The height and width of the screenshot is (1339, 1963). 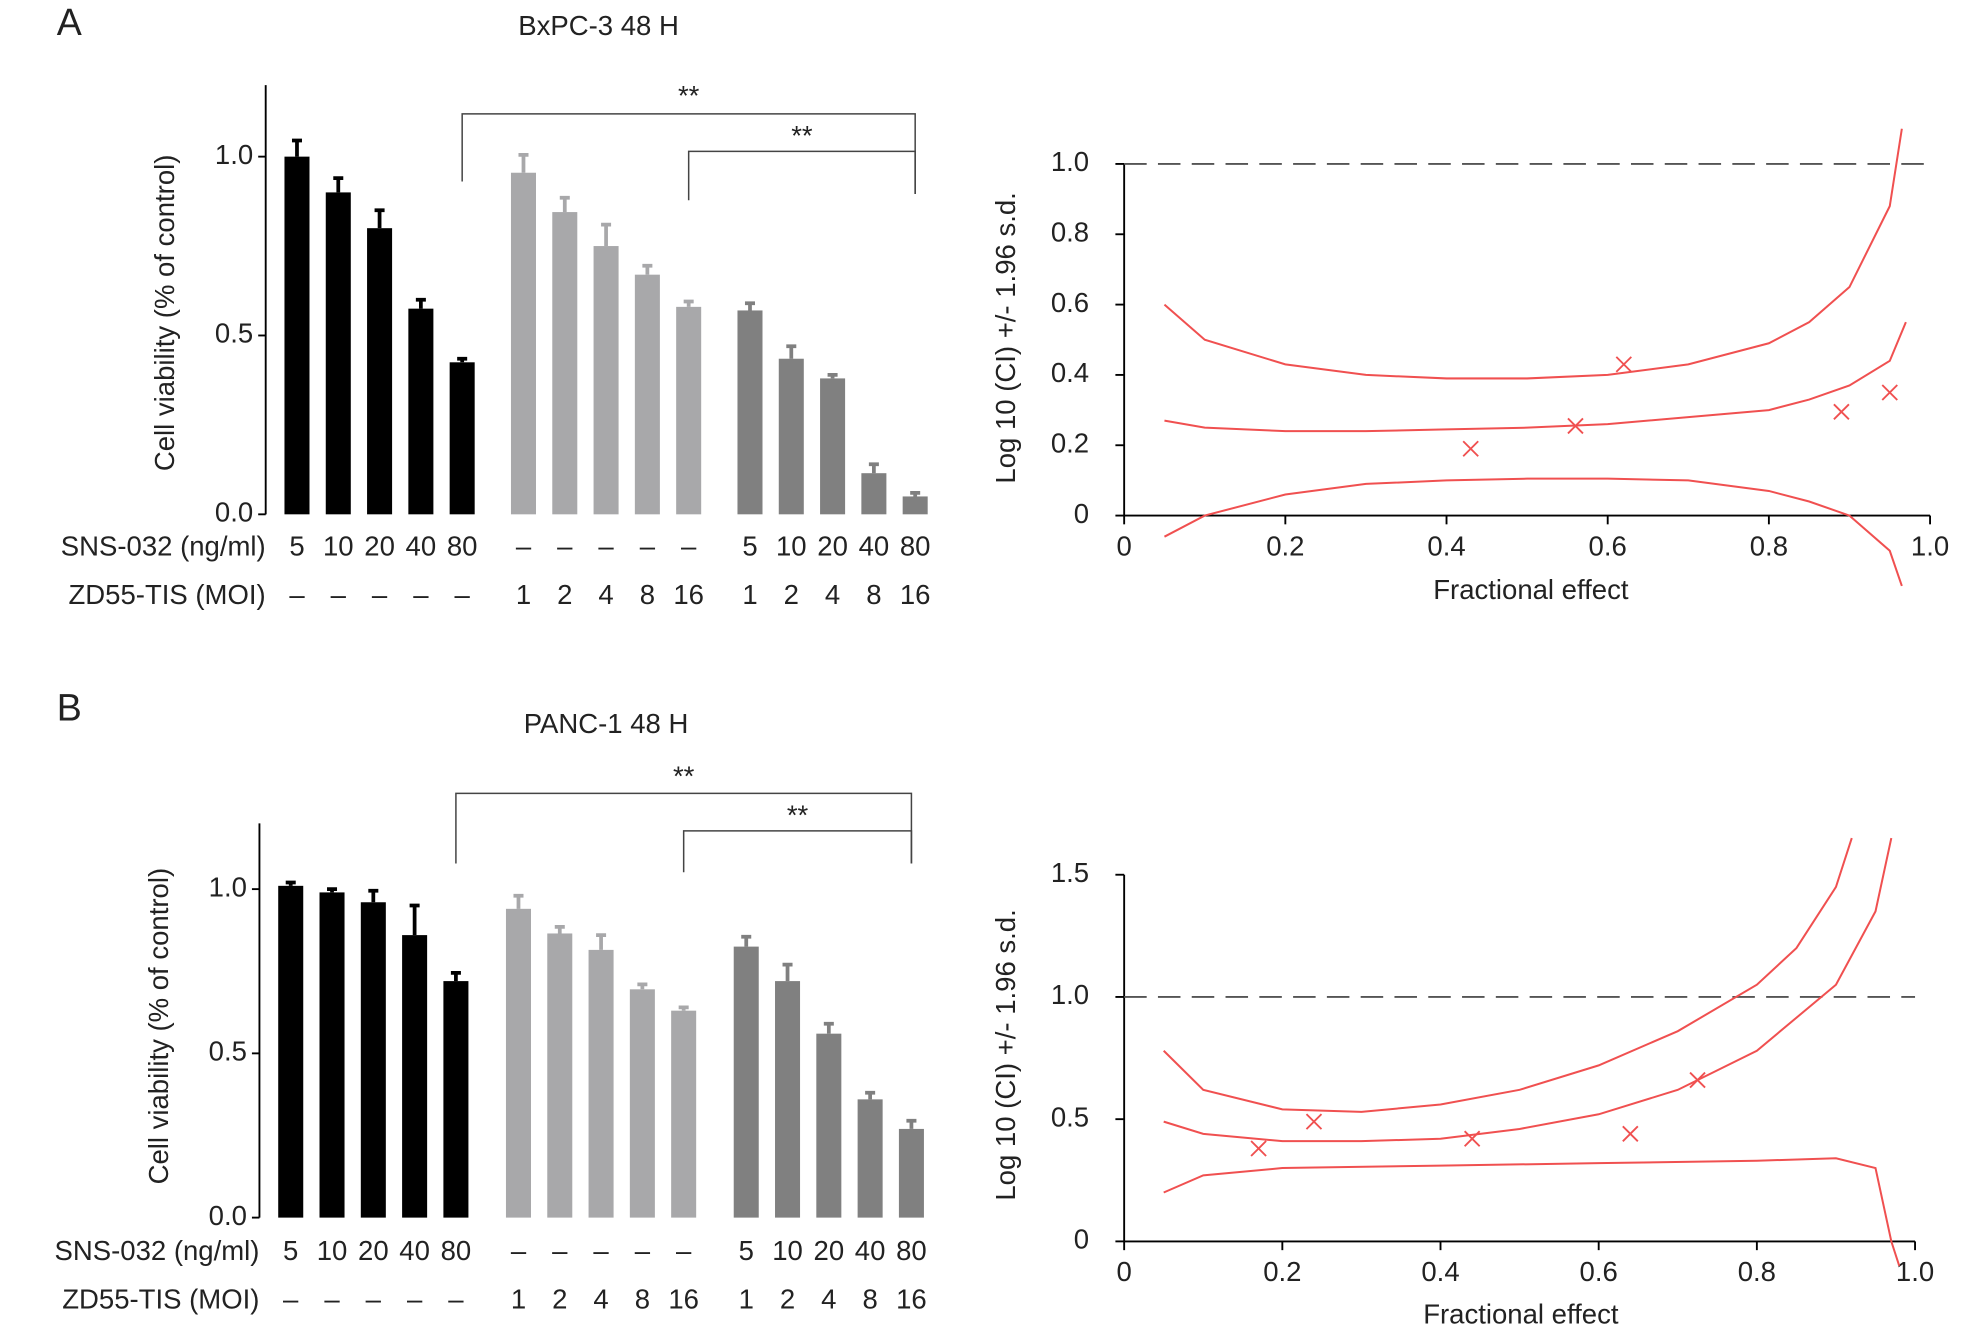 What do you see at coordinates (1285, 545) in the screenshot?
I see `x-tick-label: 0.2` at bounding box center [1285, 545].